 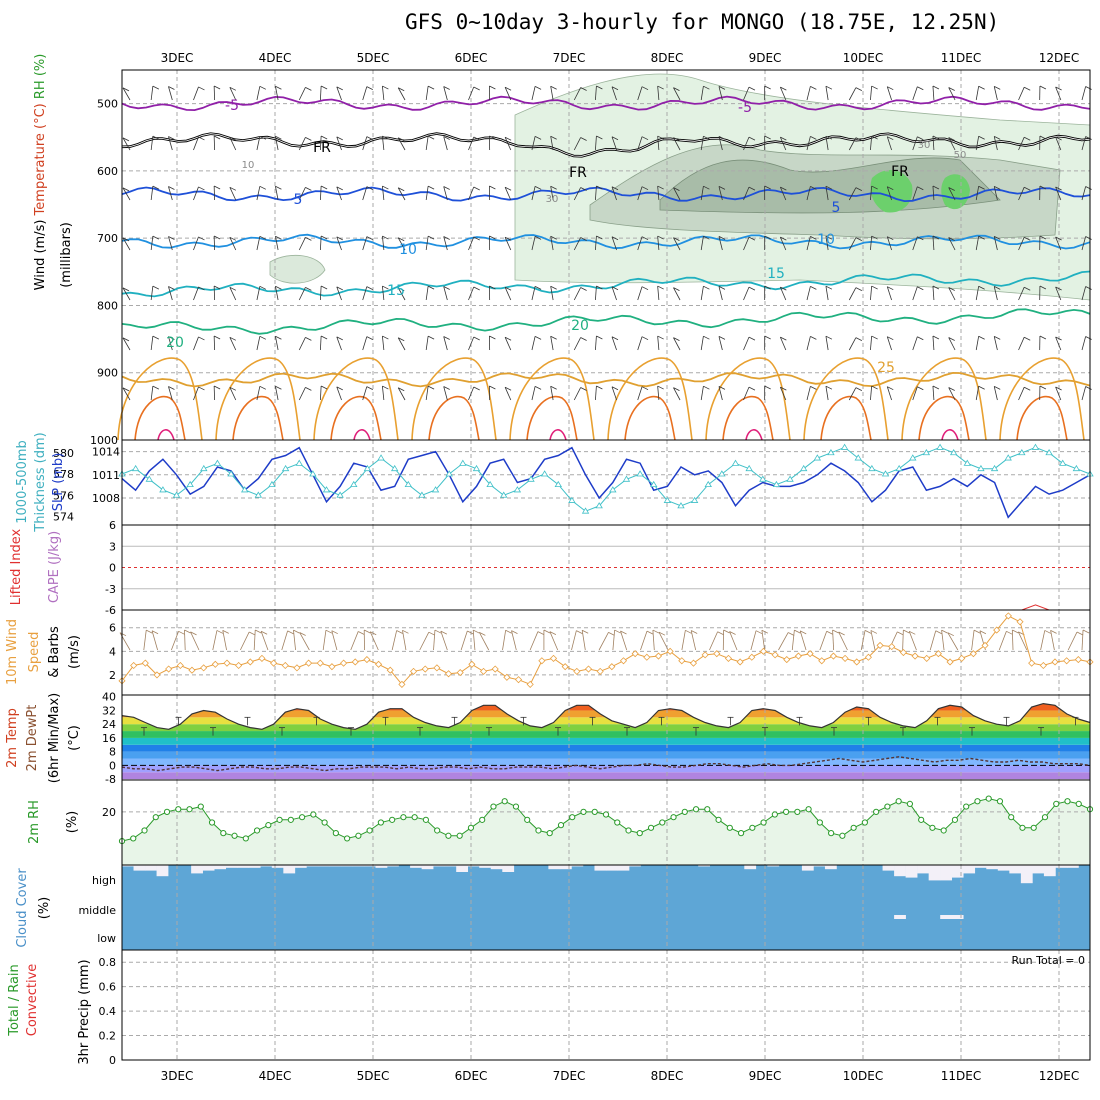 I want to click on date-label-top: 5DEC, so click(x=373, y=58).